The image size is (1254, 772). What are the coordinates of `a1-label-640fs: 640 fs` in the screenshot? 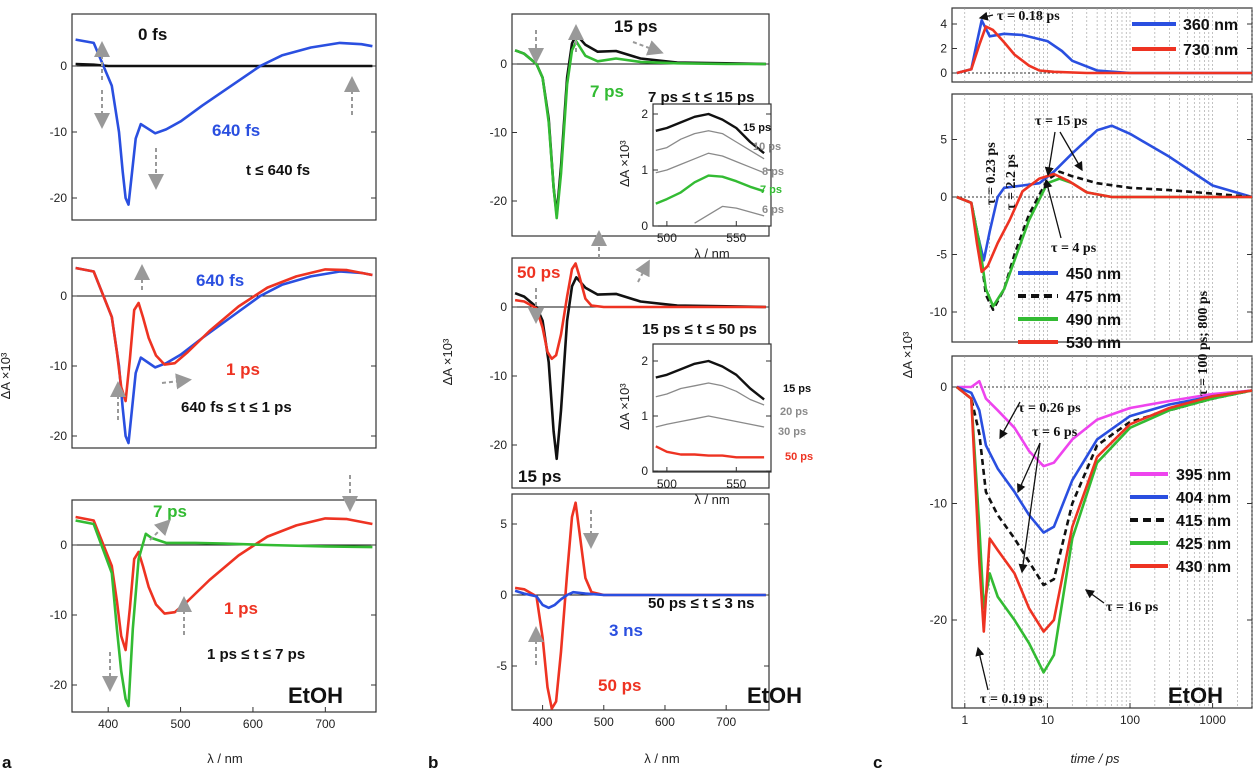 It's located at (236, 130).